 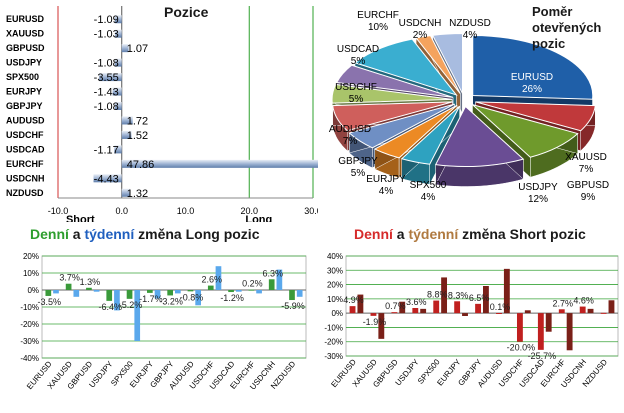 What do you see at coordinates (447, 63) in the screenshot?
I see `pie-slice-nzdusd` at bounding box center [447, 63].